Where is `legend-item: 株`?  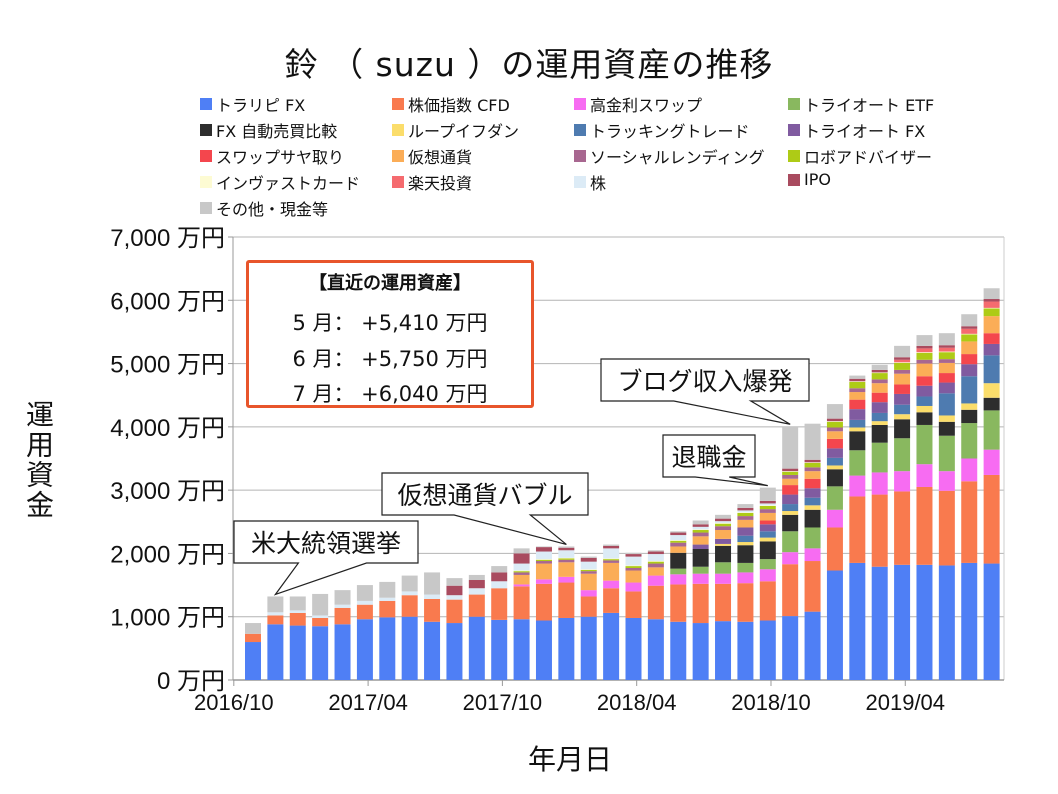 legend-item: 株 is located at coordinates (590, 182).